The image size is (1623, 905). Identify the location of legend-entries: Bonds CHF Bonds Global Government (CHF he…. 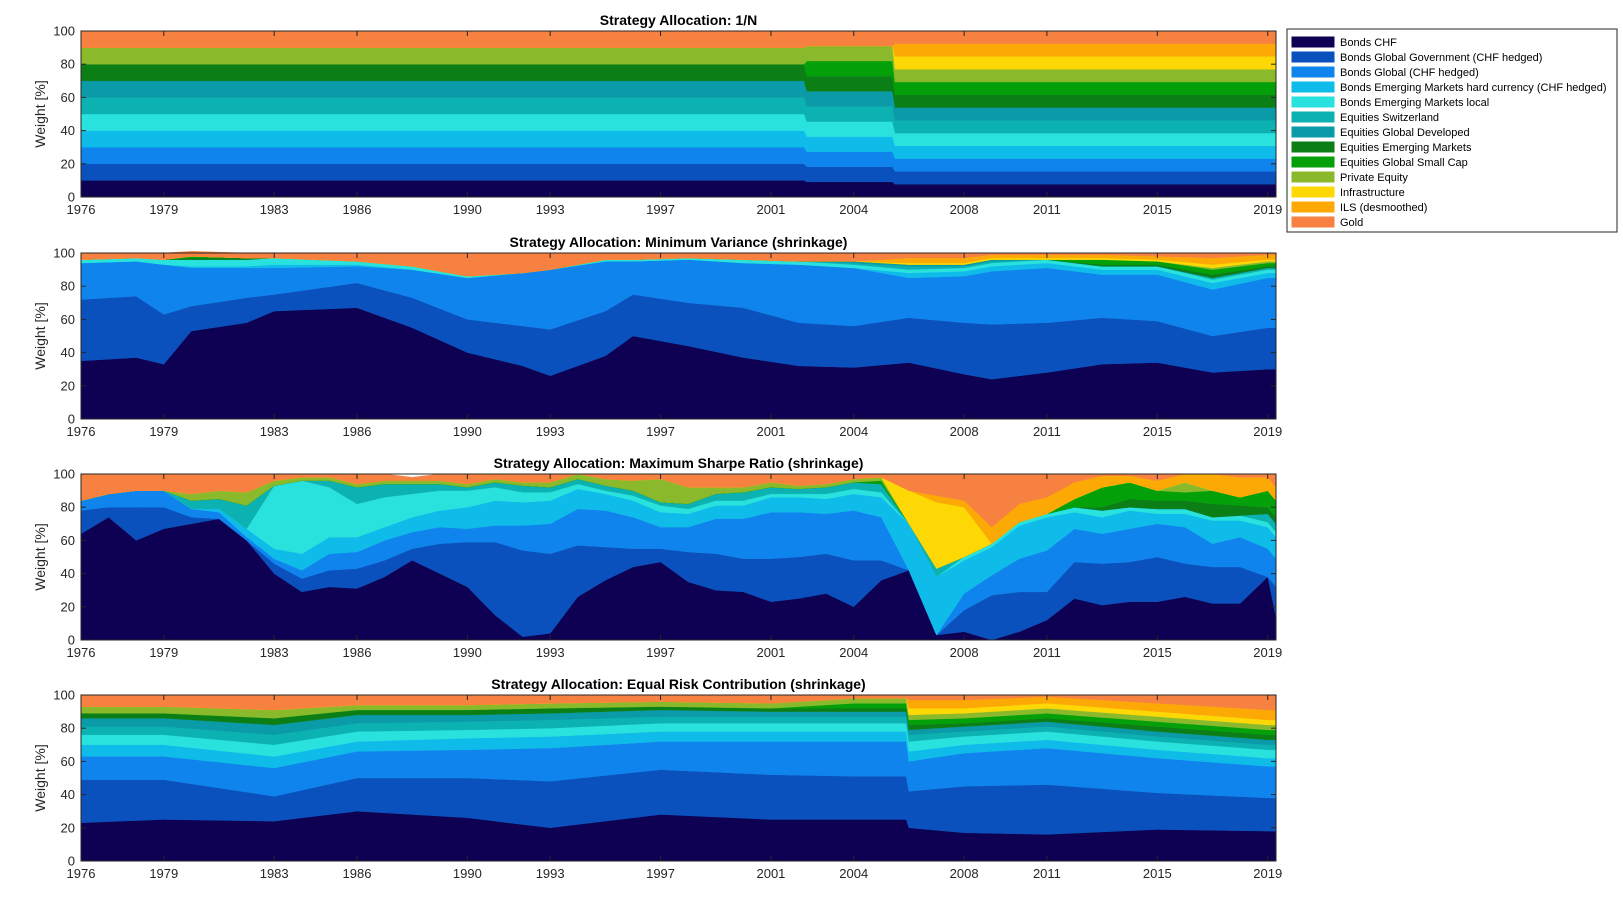
(1449, 132).